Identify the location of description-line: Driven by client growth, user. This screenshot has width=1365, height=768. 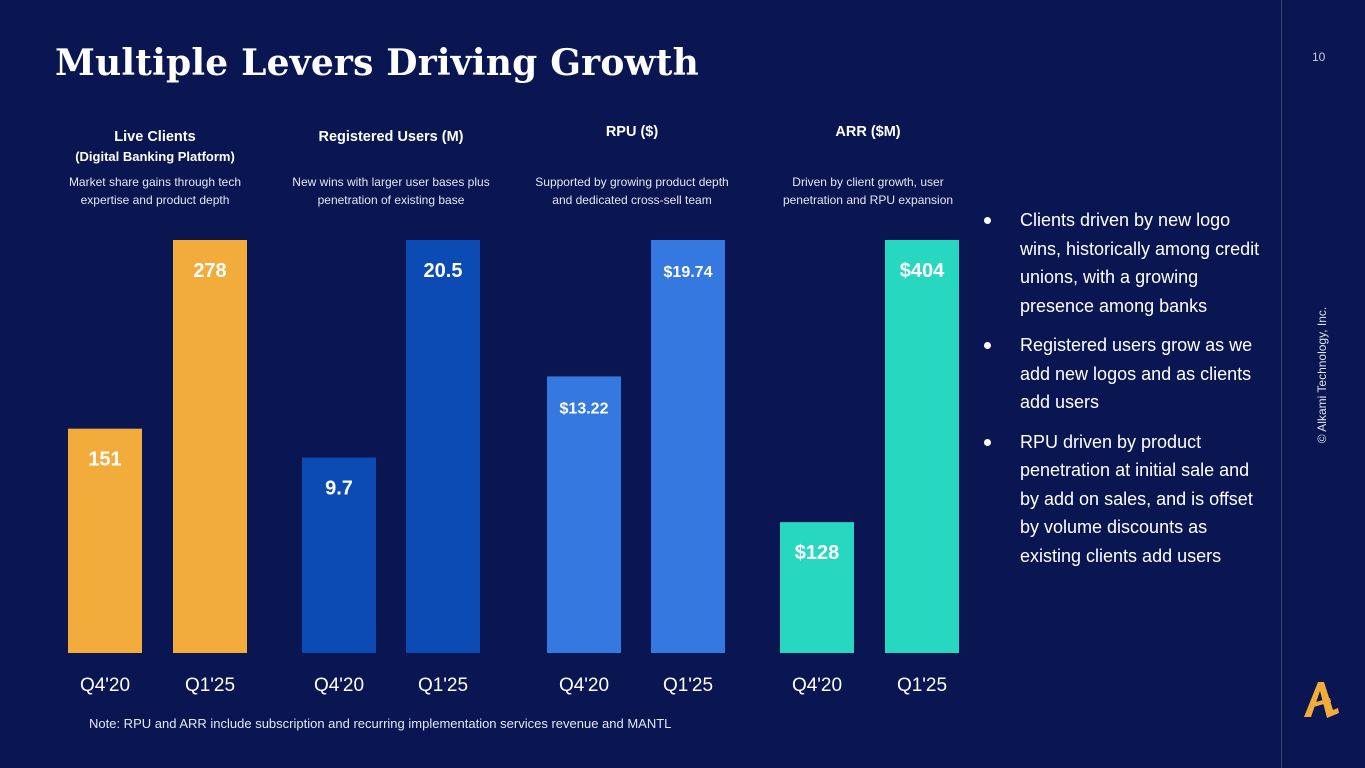
(868, 182).